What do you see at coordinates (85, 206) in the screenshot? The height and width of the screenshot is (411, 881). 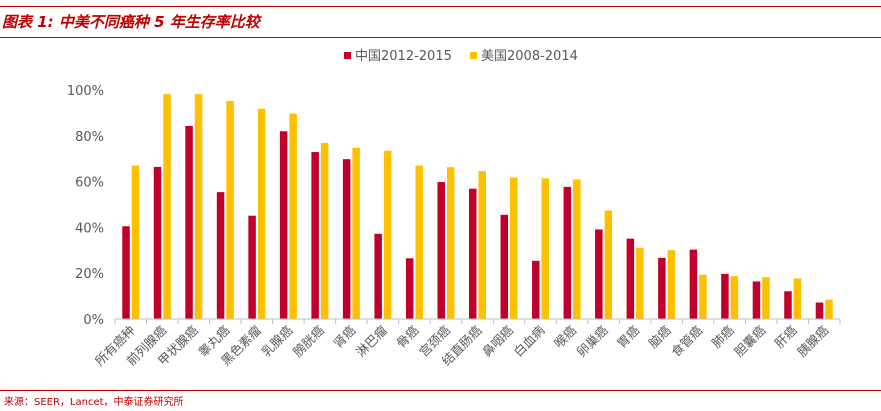 I see `y-axis: 0% 20% 40% 60% 80% 100%` at bounding box center [85, 206].